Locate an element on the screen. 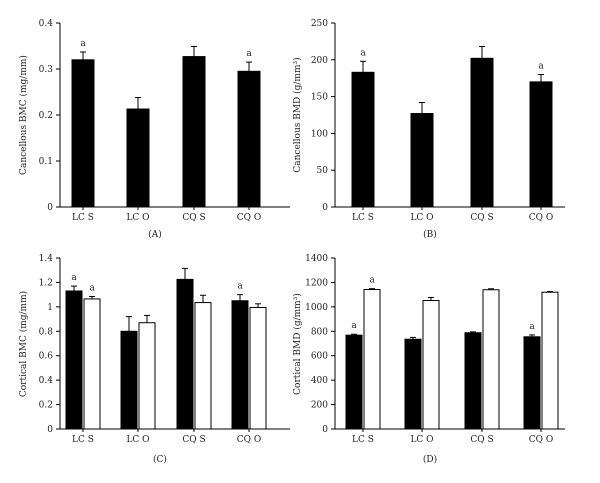 The width and height of the screenshot is (600, 483). y-axis-label: Cortical BMD (g/mm³) is located at coordinates (297, 344).